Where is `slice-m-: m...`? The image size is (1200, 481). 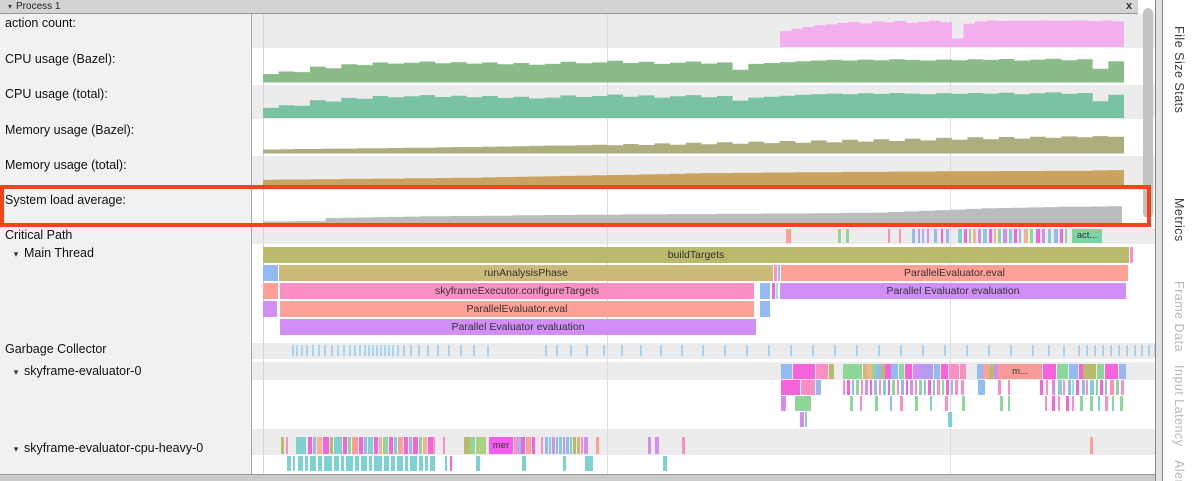 slice-m-: m... is located at coordinates (1020, 371).